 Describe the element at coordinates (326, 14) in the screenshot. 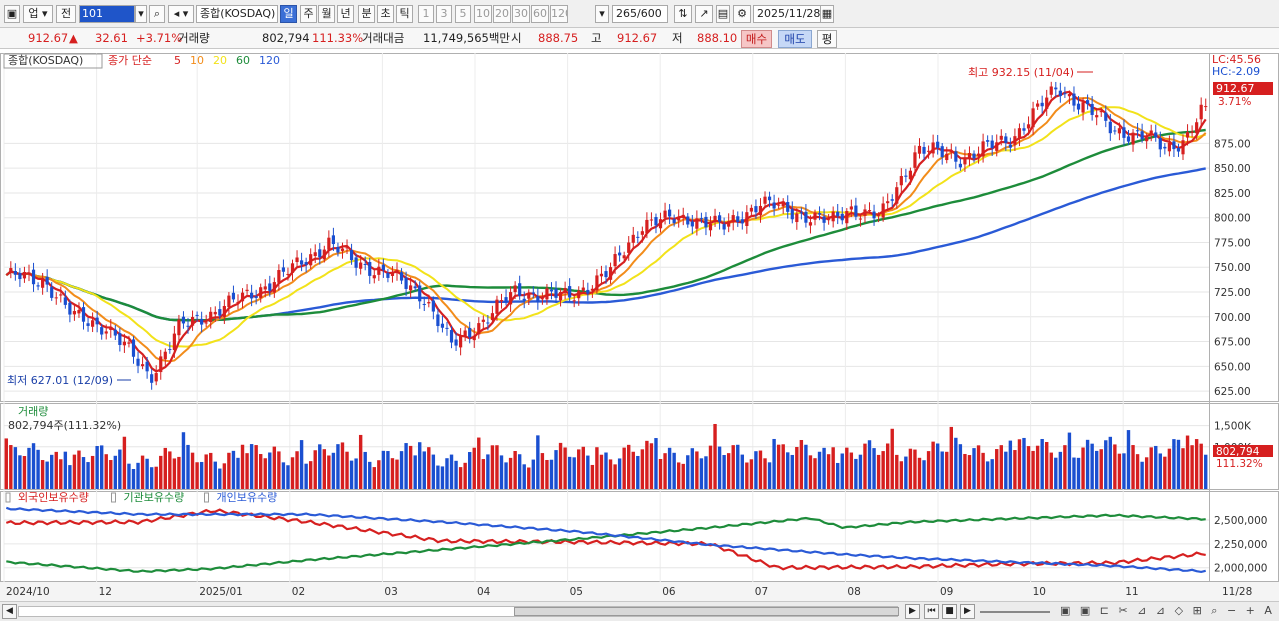

I see `period-tab-2: 월` at that location.